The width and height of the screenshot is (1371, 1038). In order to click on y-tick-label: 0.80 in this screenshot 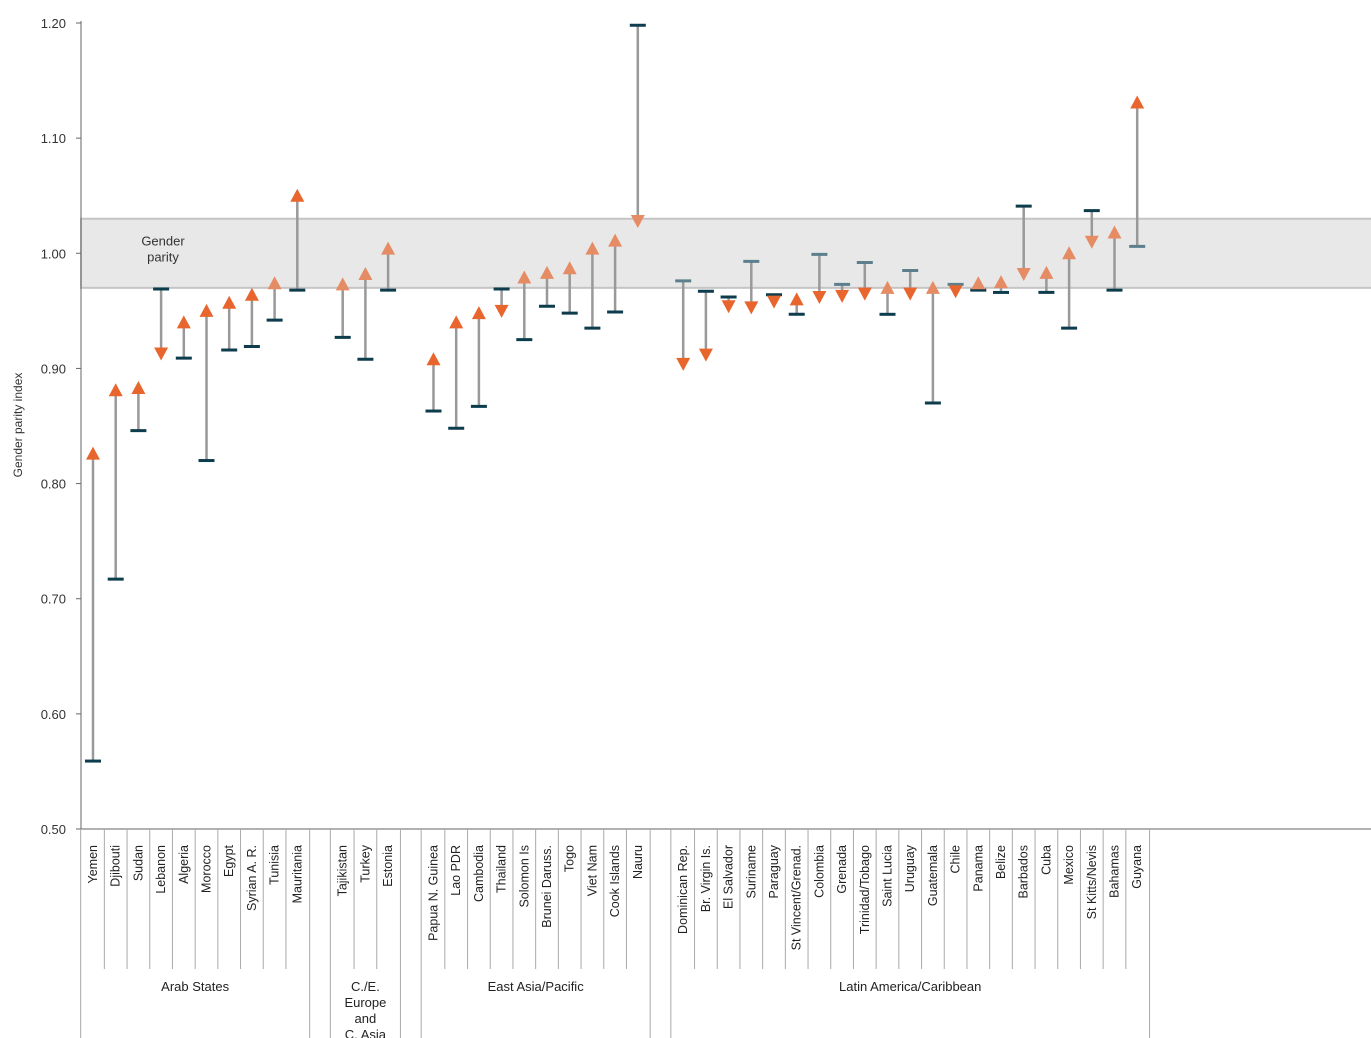, I will do `click(53, 484)`.